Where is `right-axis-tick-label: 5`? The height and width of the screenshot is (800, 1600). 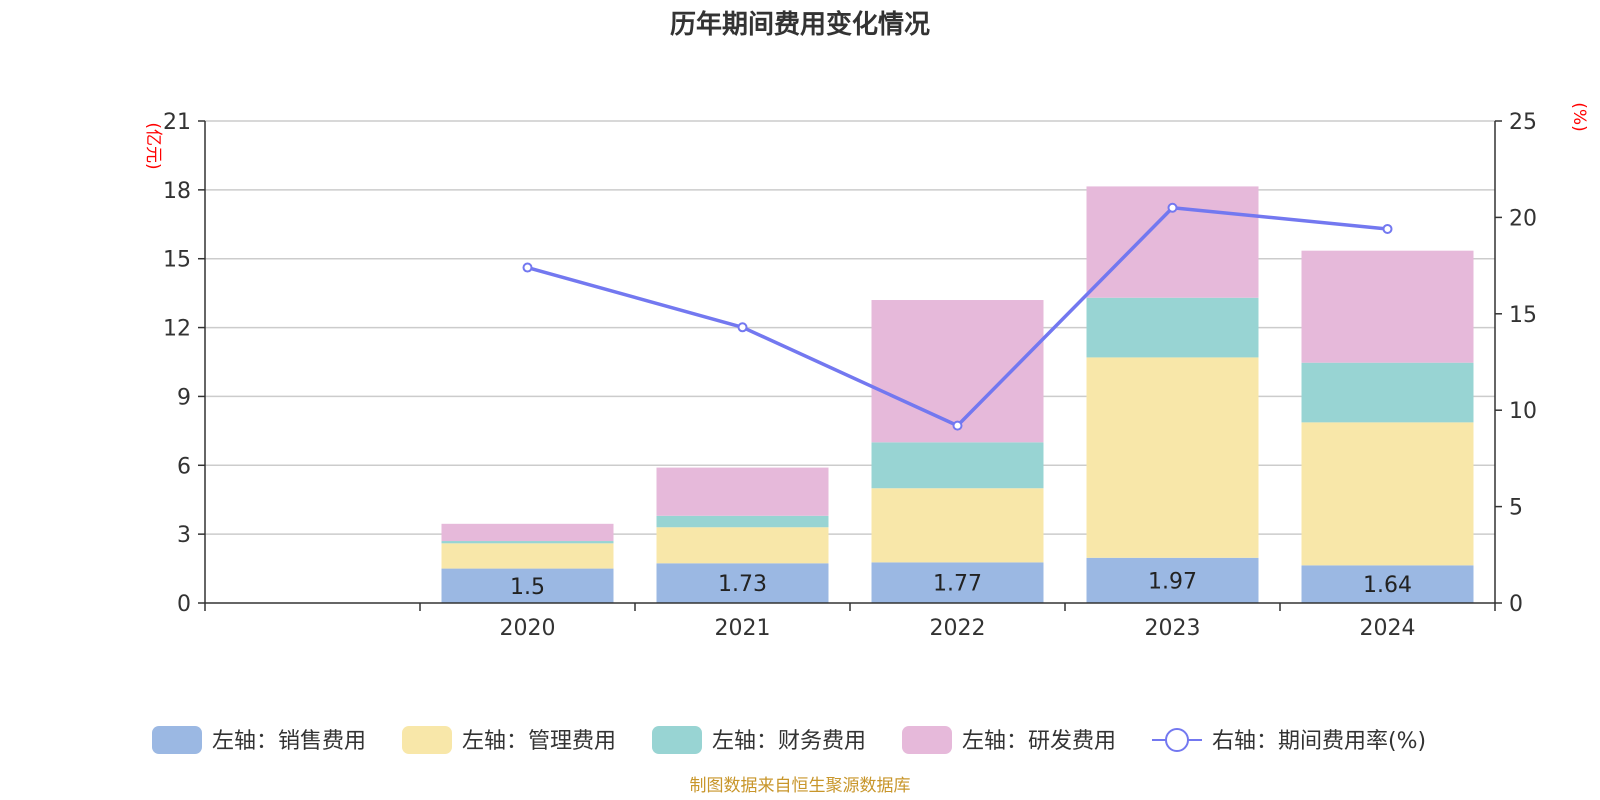
right-axis-tick-label: 5 is located at coordinates (1516, 508).